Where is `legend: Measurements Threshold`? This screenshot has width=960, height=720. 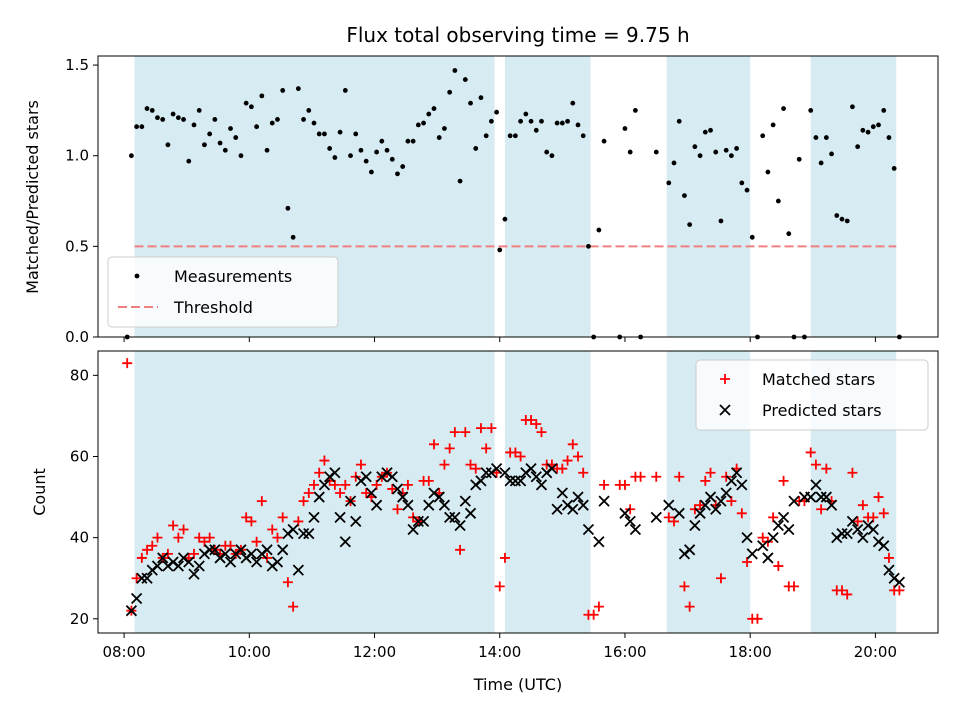 legend: Measurements Threshold is located at coordinates (223, 292).